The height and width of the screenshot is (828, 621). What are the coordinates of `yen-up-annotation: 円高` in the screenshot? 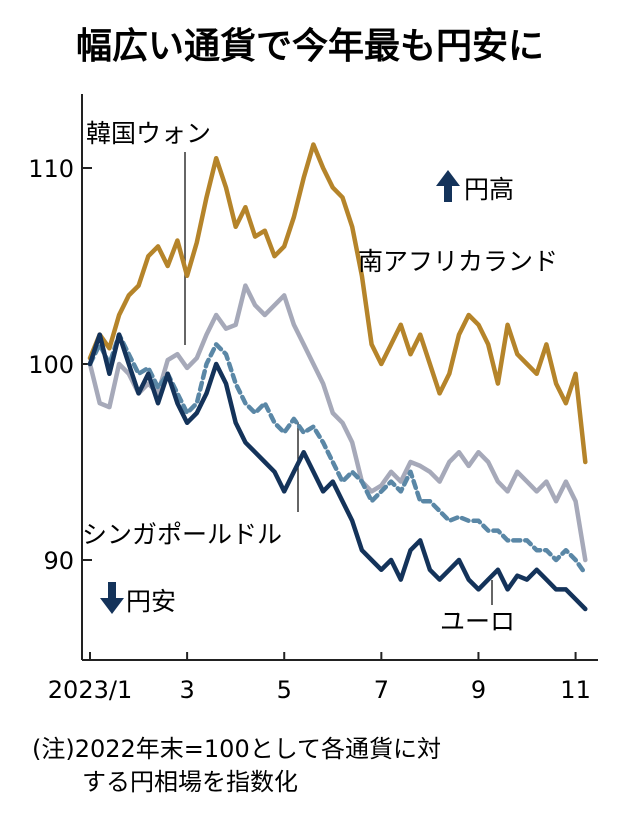 It's located at (475, 187).